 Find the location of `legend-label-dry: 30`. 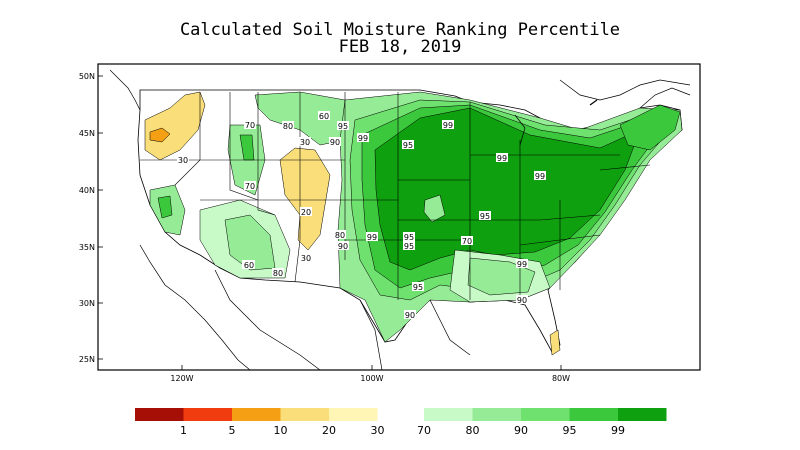

legend-label-dry: 30 is located at coordinates (378, 430).